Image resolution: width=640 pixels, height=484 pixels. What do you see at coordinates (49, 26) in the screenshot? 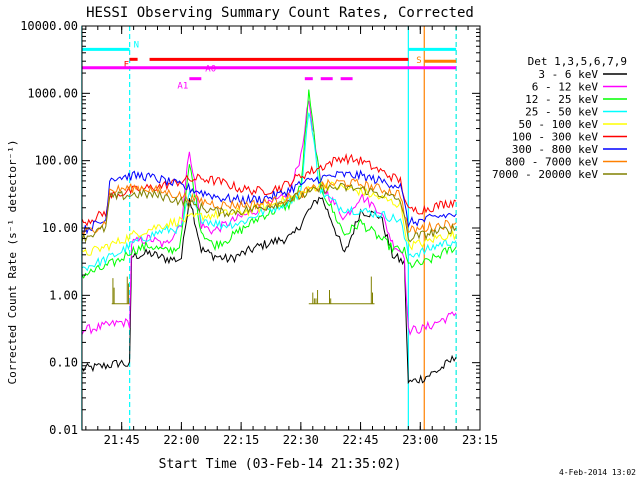
I see `y-tick-label-6: 10000.00` at bounding box center [49, 26].